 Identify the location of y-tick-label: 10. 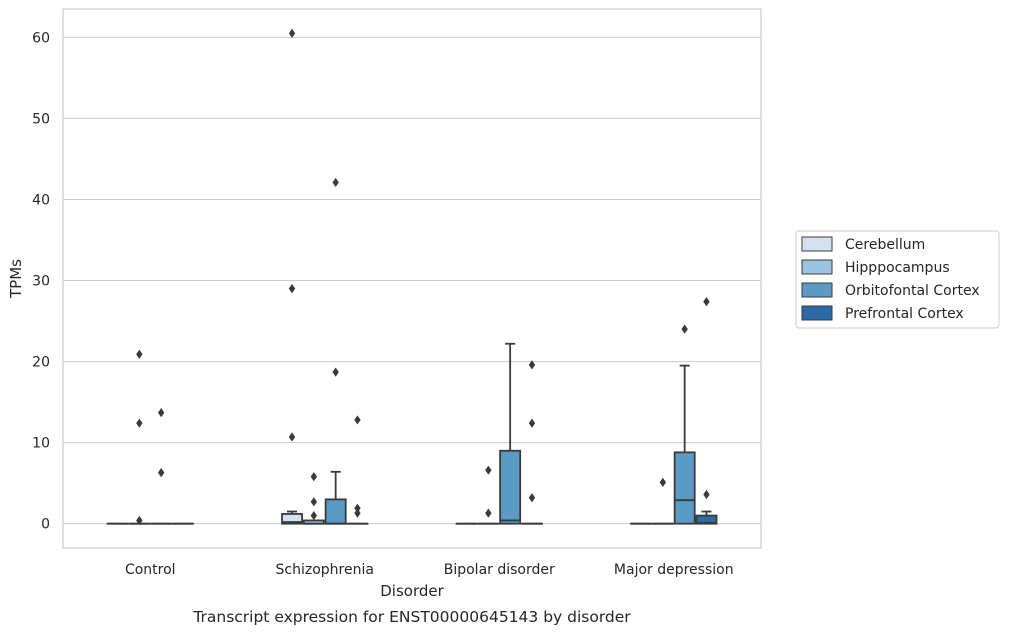
(41, 444).